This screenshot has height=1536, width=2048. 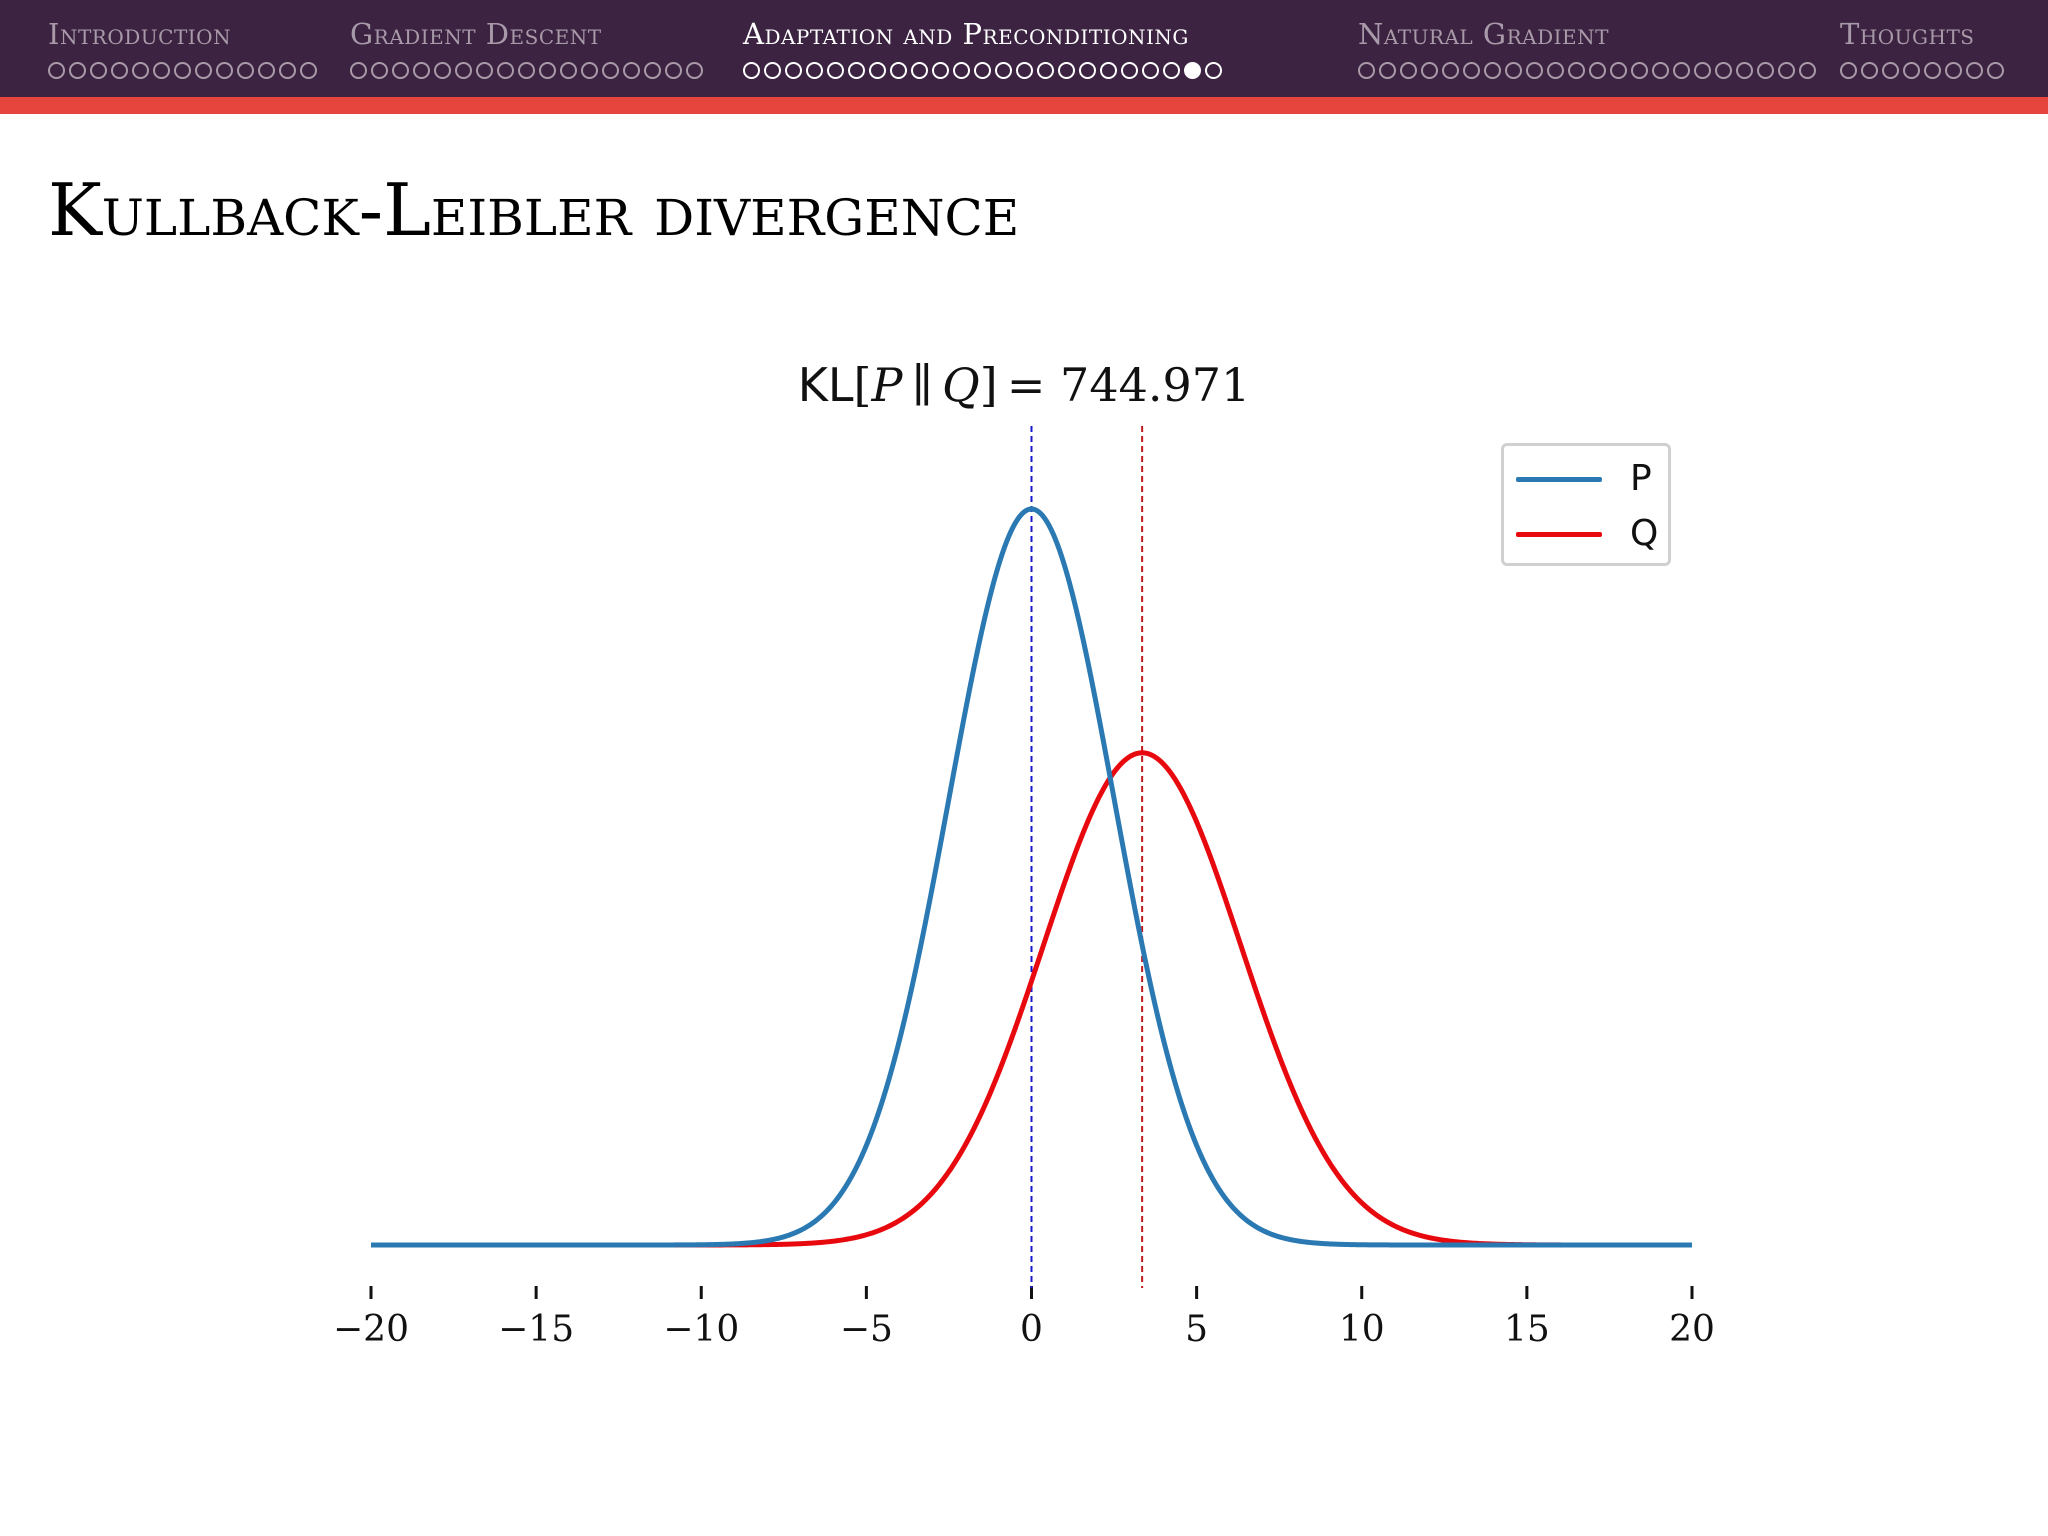 I want to click on nav-section-title: Gradient Descent, so click(x=476, y=34).